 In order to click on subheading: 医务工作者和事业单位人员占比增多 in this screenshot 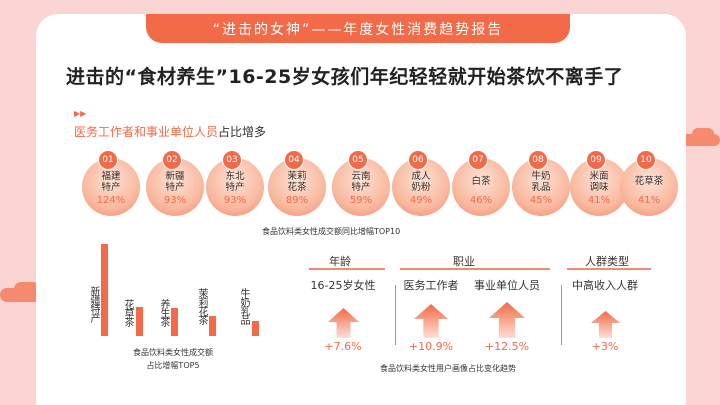, I will do `click(170, 131)`.